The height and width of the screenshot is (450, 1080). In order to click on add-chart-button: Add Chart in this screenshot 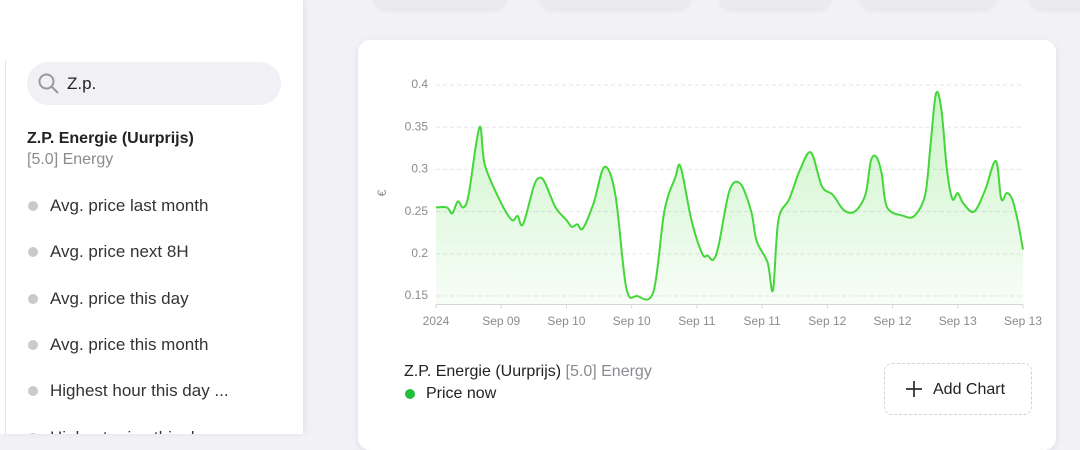, I will do `click(958, 389)`.